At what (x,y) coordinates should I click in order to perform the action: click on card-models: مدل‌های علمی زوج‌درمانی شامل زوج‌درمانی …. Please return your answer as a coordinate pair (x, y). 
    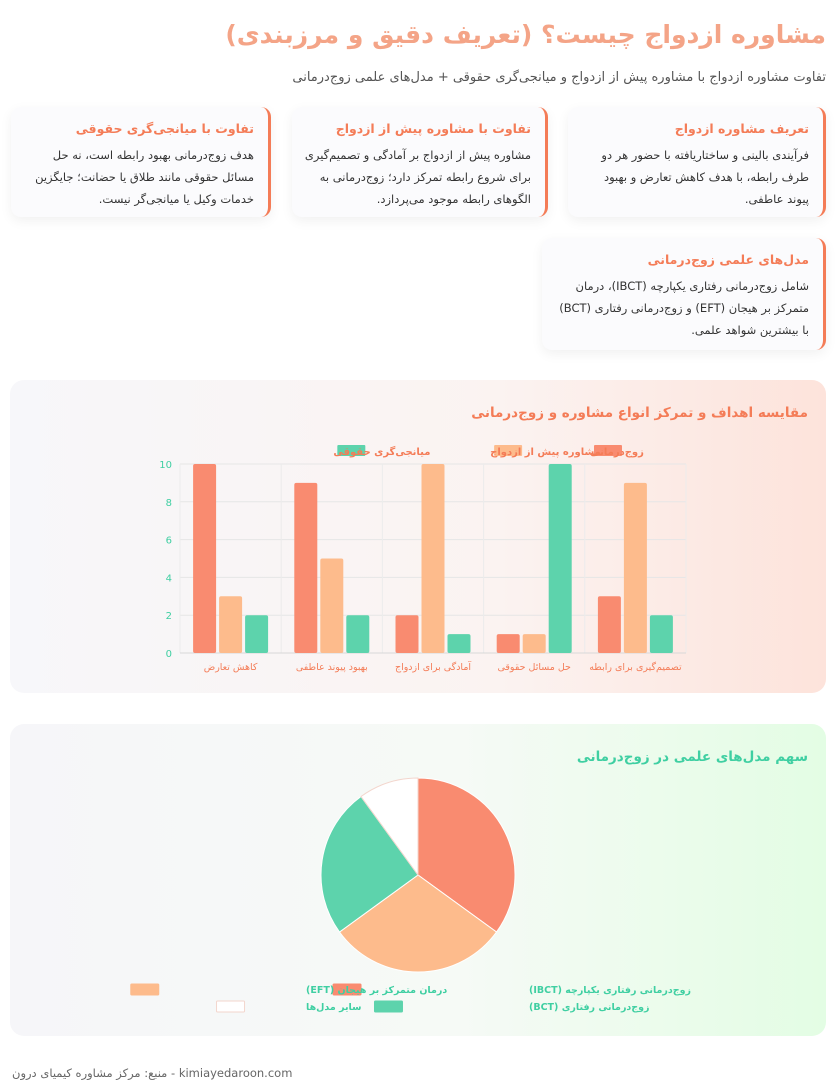
    Looking at the image, I should click on (684, 294).